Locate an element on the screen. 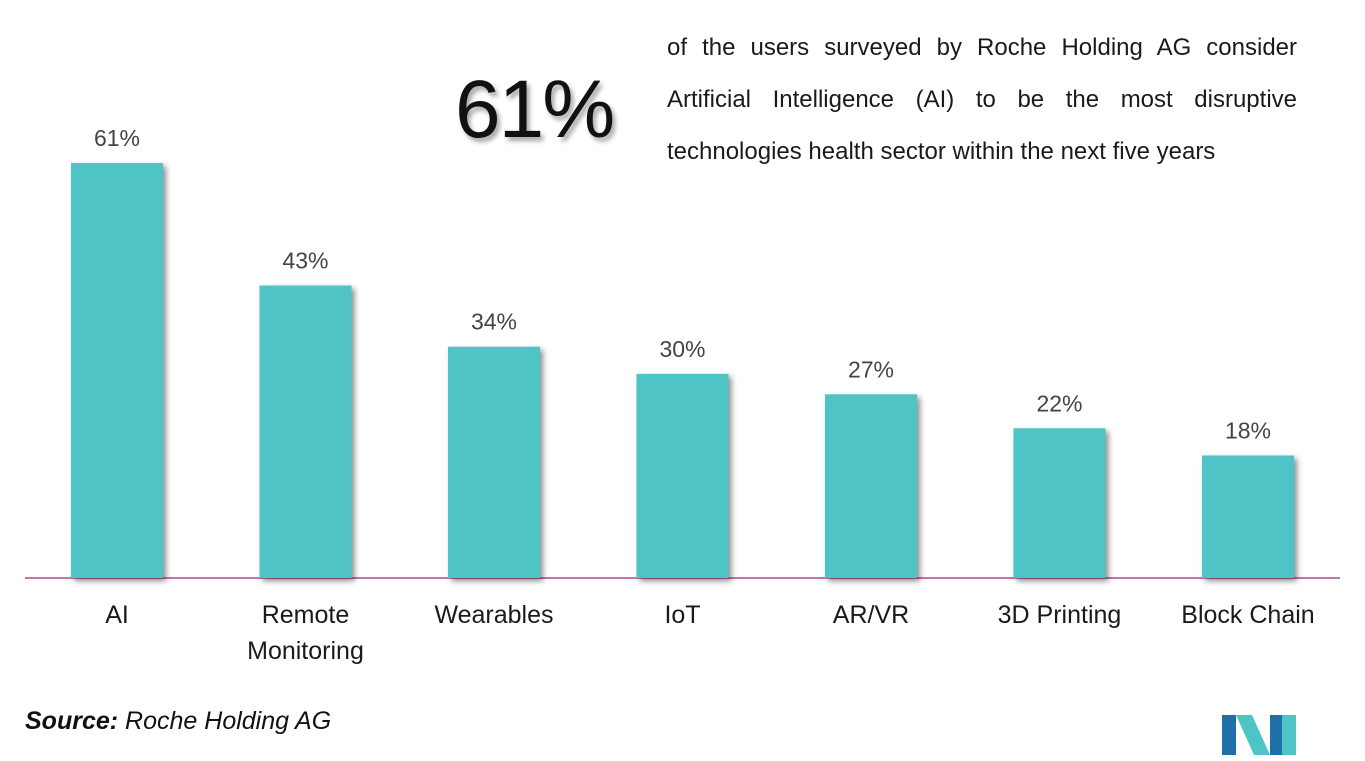 The height and width of the screenshot is (761, 1365). value-label: 30% is located at coordinates (682, 349).